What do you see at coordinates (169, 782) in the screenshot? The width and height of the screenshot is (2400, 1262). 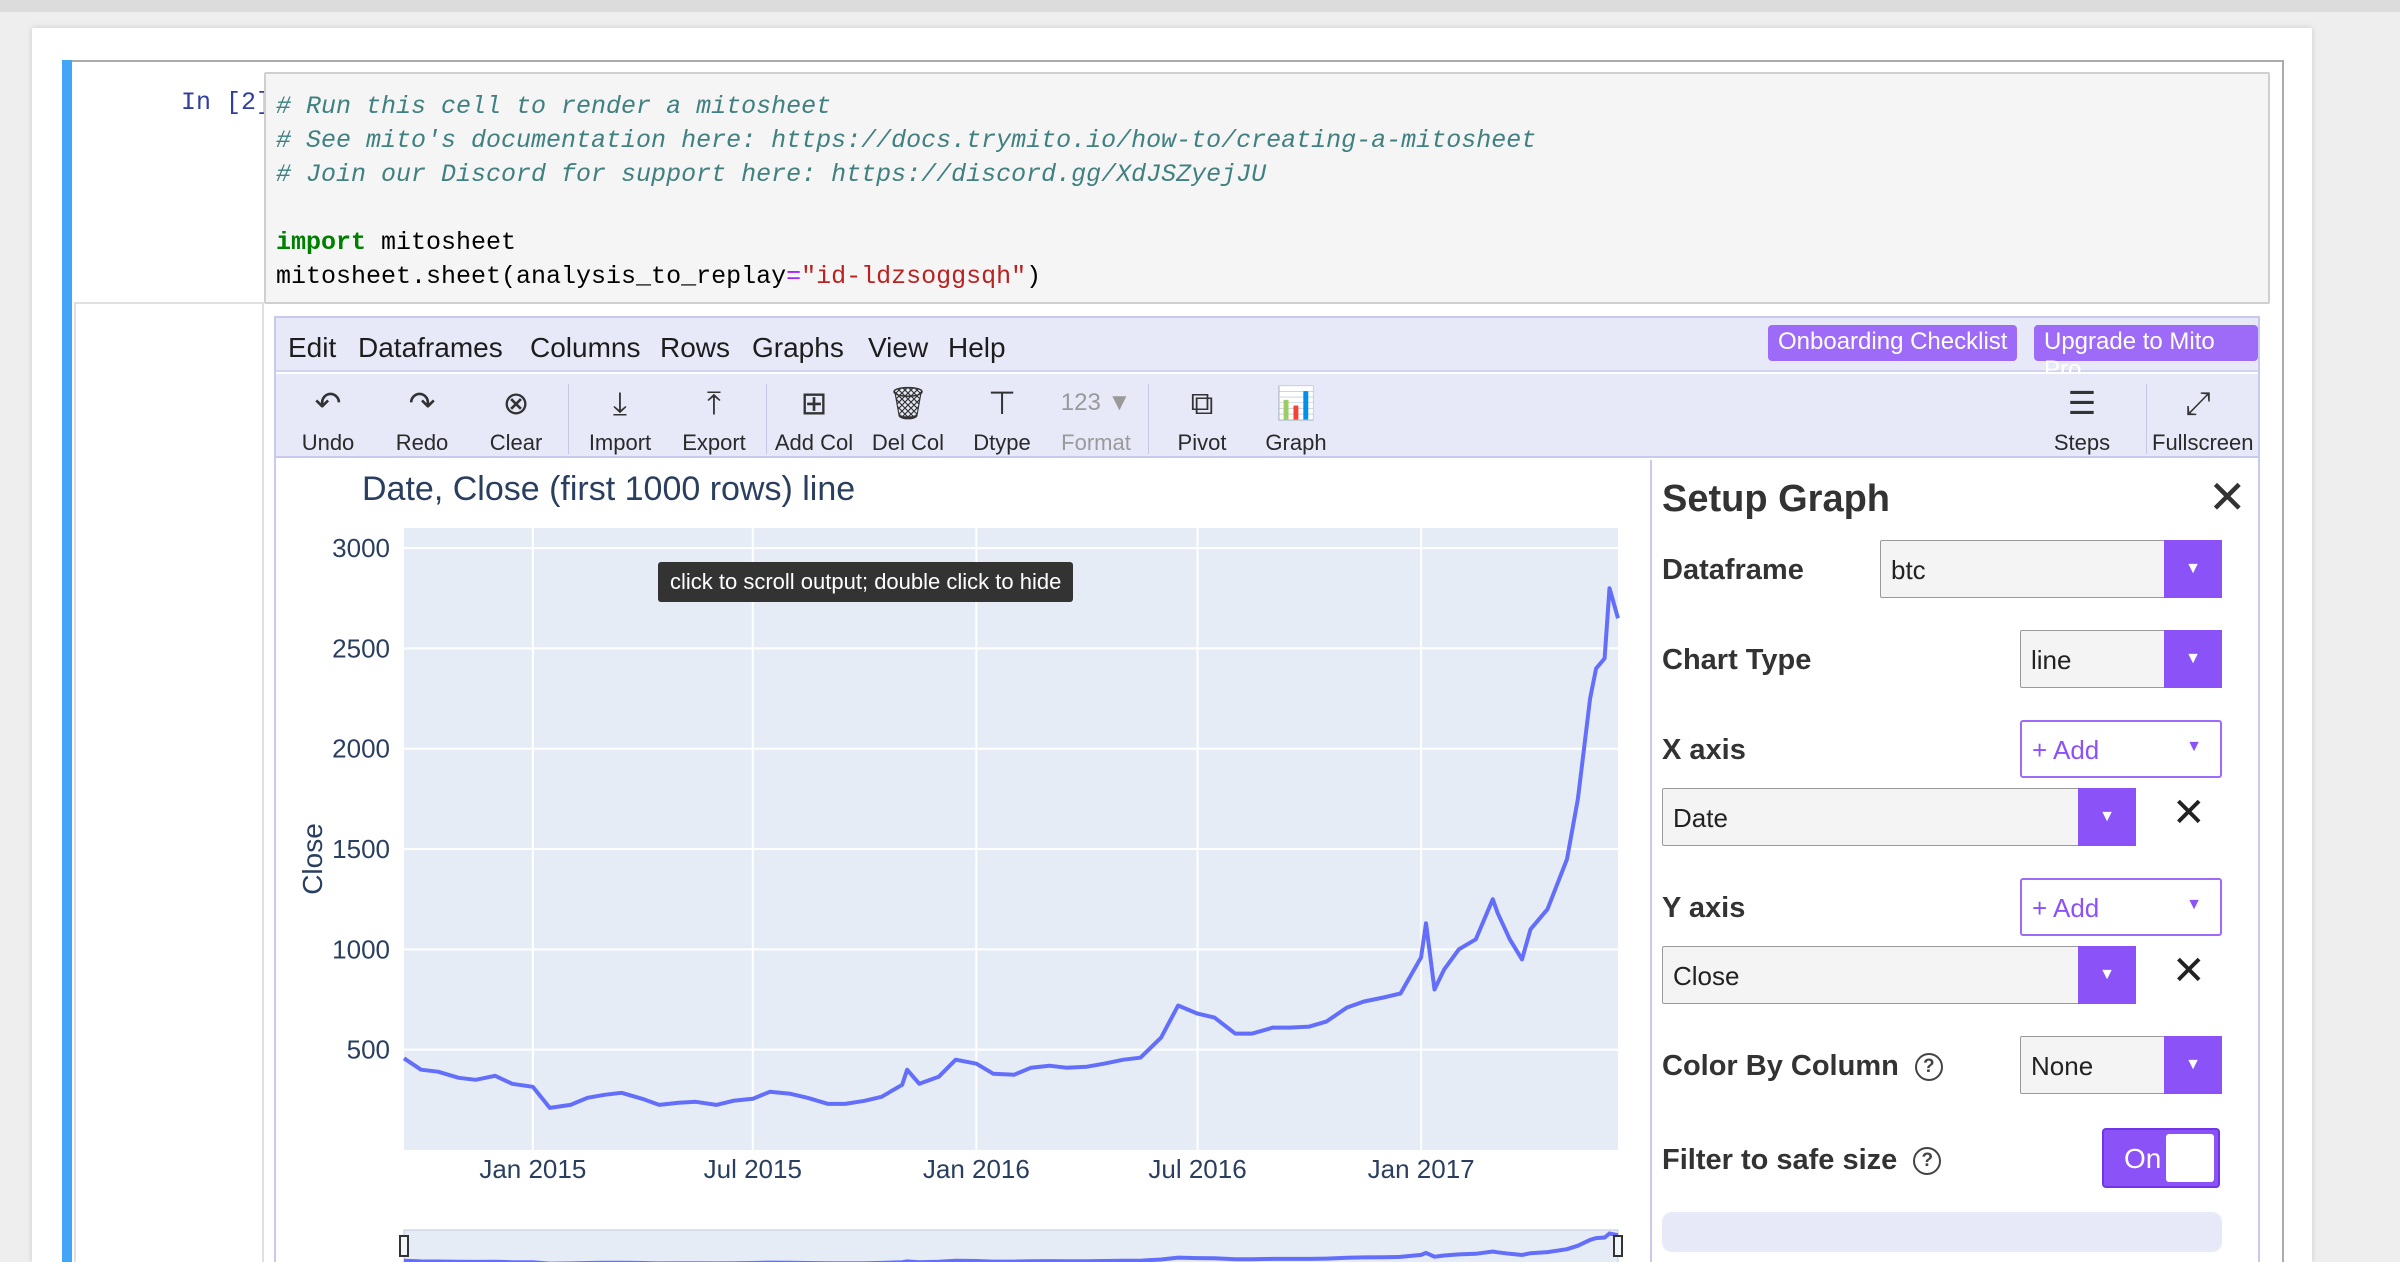 I see `output-prompt-area` at bounding box center [169, 782].